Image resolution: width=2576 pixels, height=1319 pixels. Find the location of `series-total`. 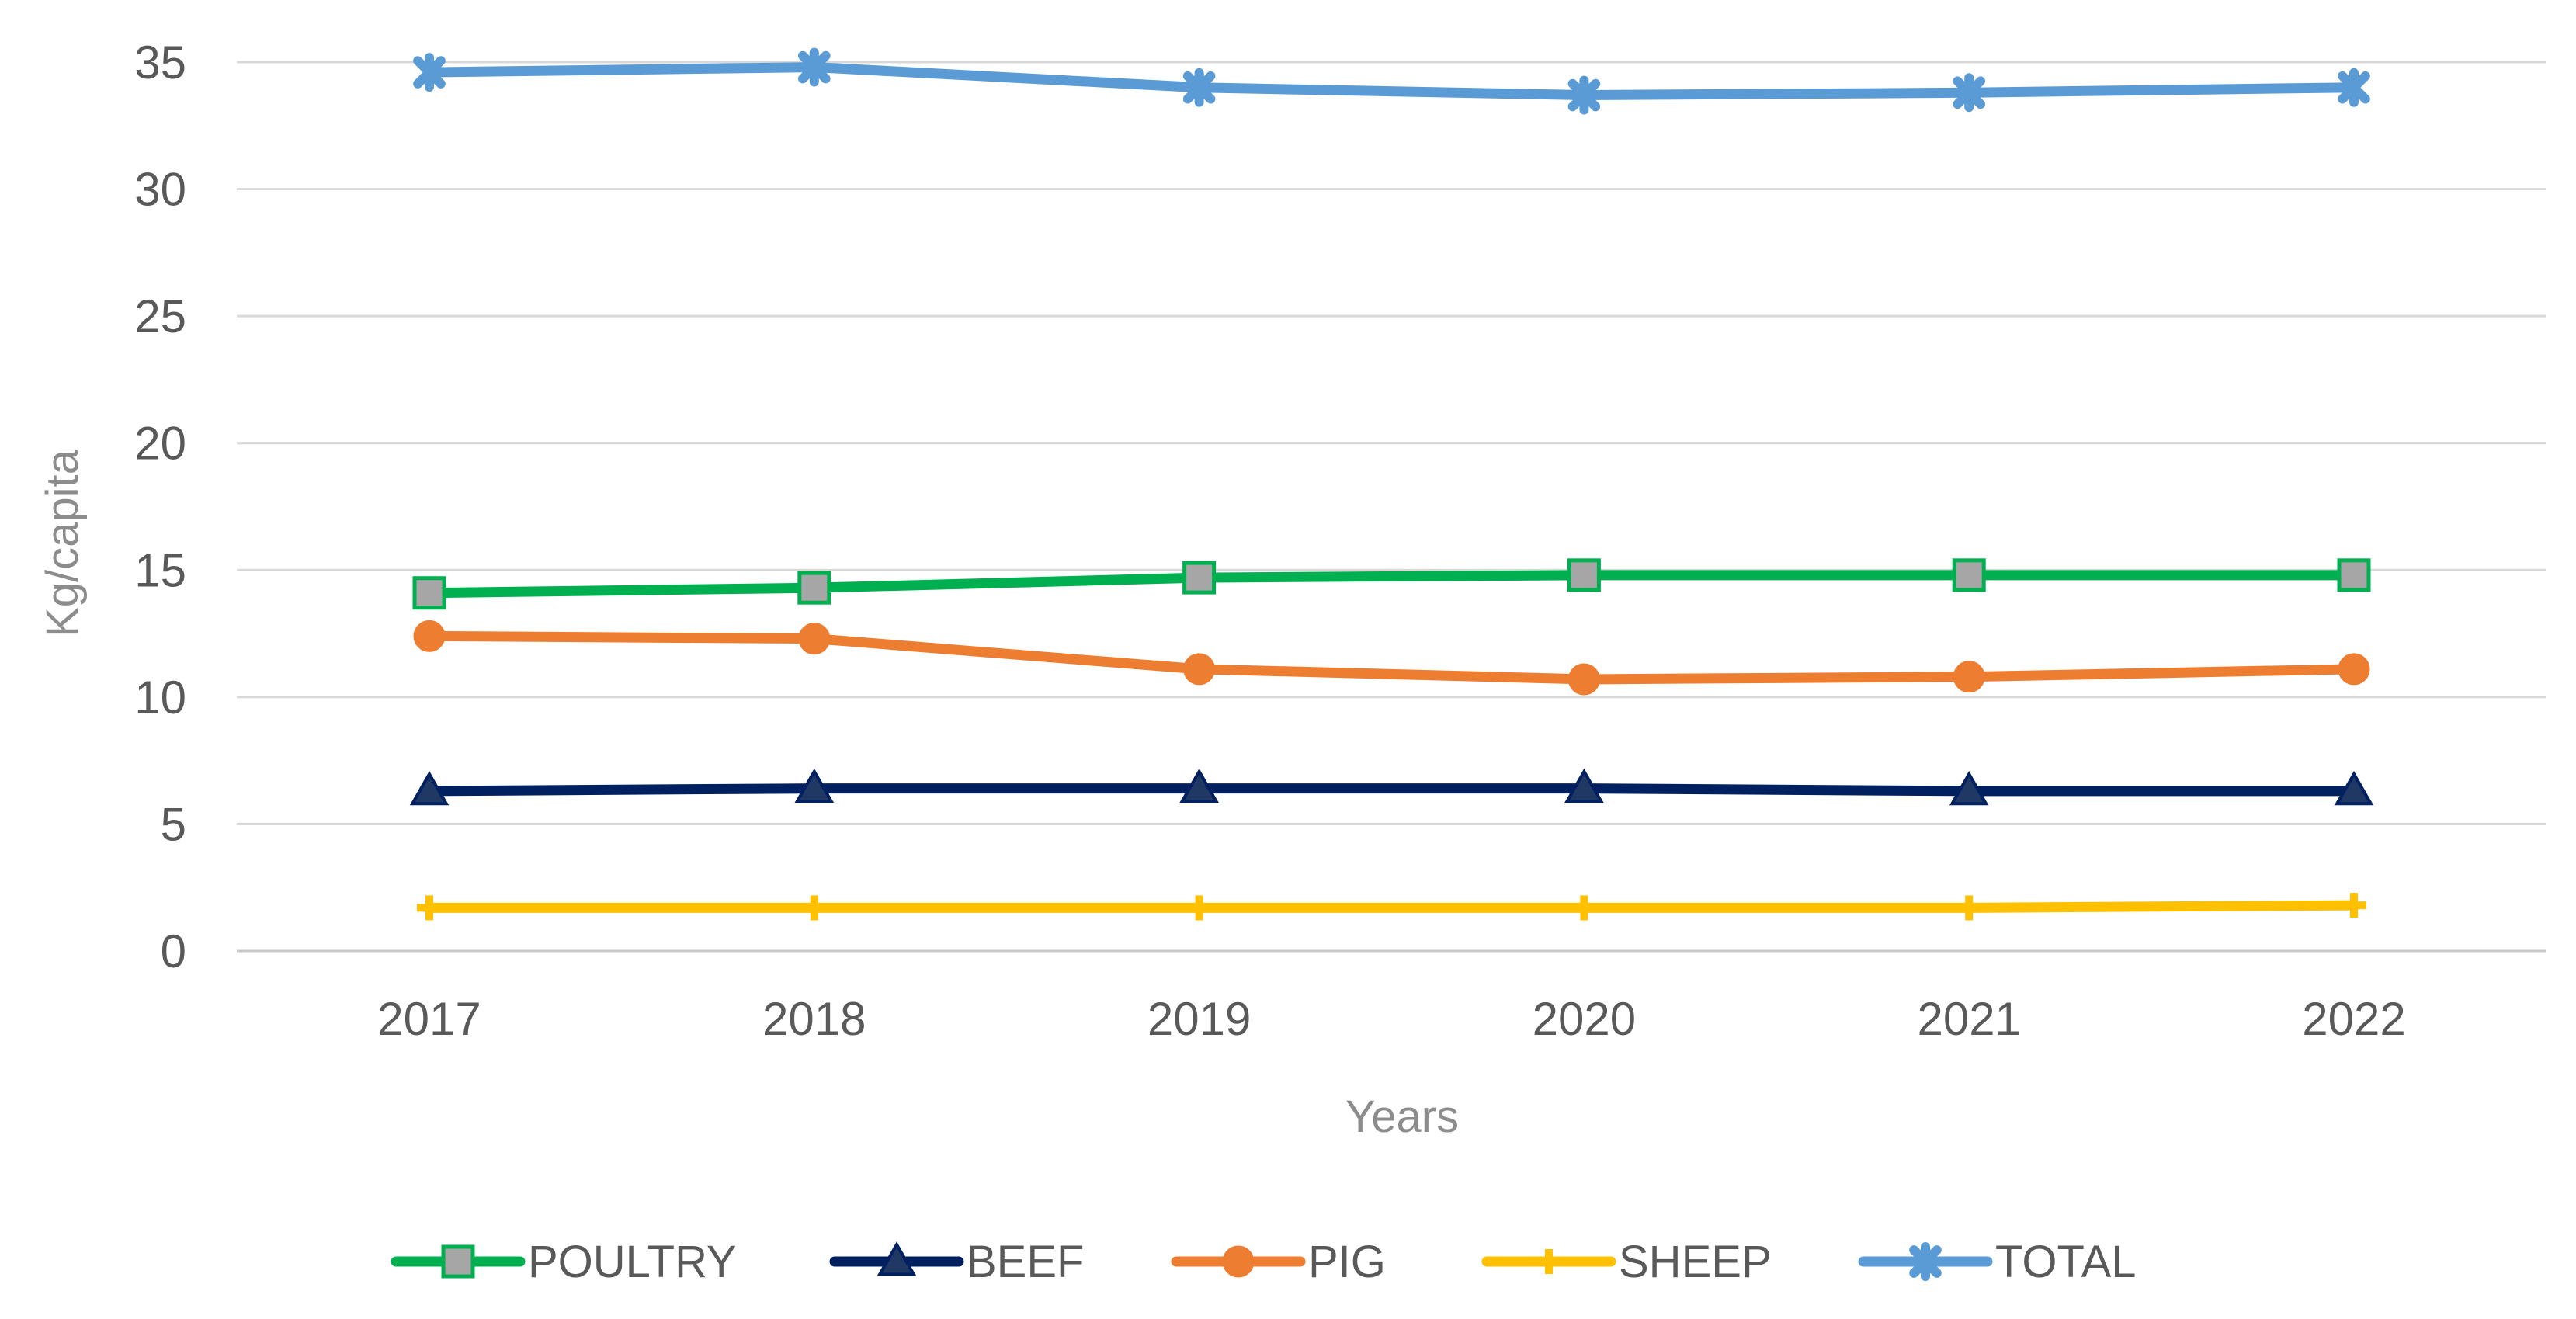

series-total is located at coordinates (1391, 81).